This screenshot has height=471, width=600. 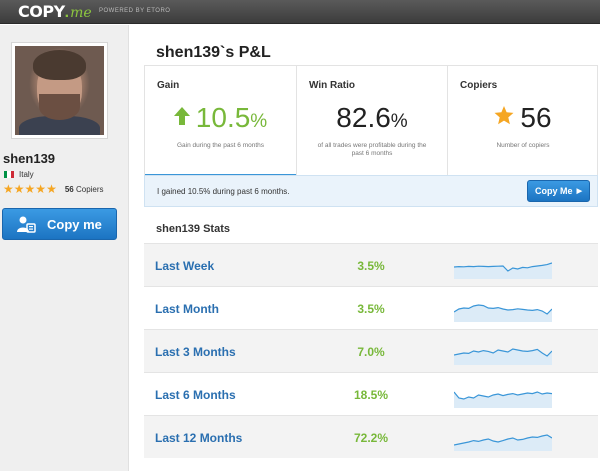 I want to click on copy-me-button: Copy me, so click(x=59, y=224).